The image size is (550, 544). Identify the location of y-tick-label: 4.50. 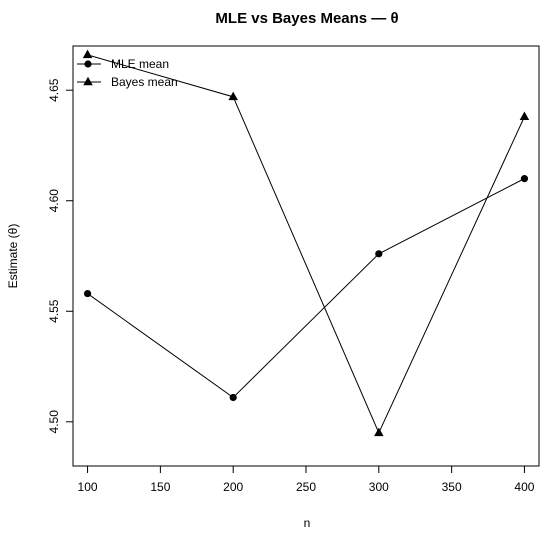
(54, 422).